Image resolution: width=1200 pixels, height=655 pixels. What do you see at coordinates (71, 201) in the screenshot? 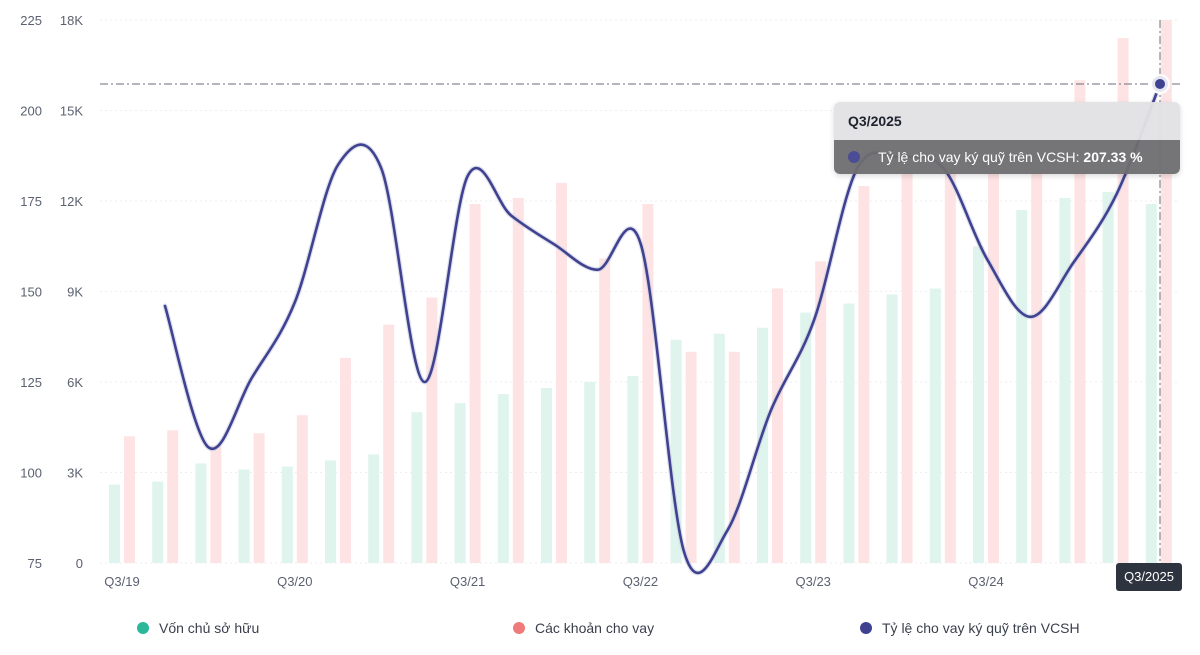
I see `right-axis-tick-label: 12K` at bounding box center [71, 201].